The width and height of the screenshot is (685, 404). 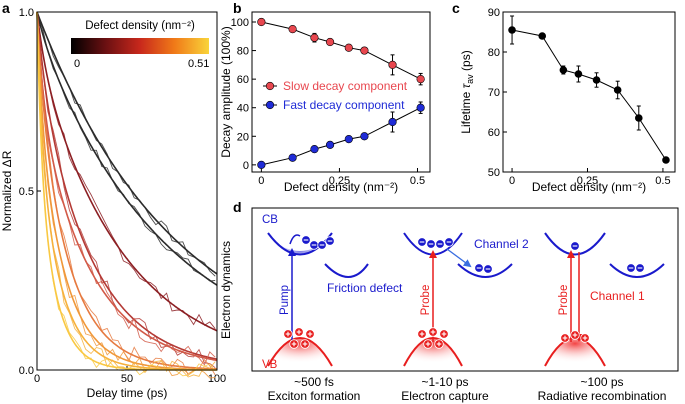 I want to click on panel-c-frame, so click(x=589, y=92).